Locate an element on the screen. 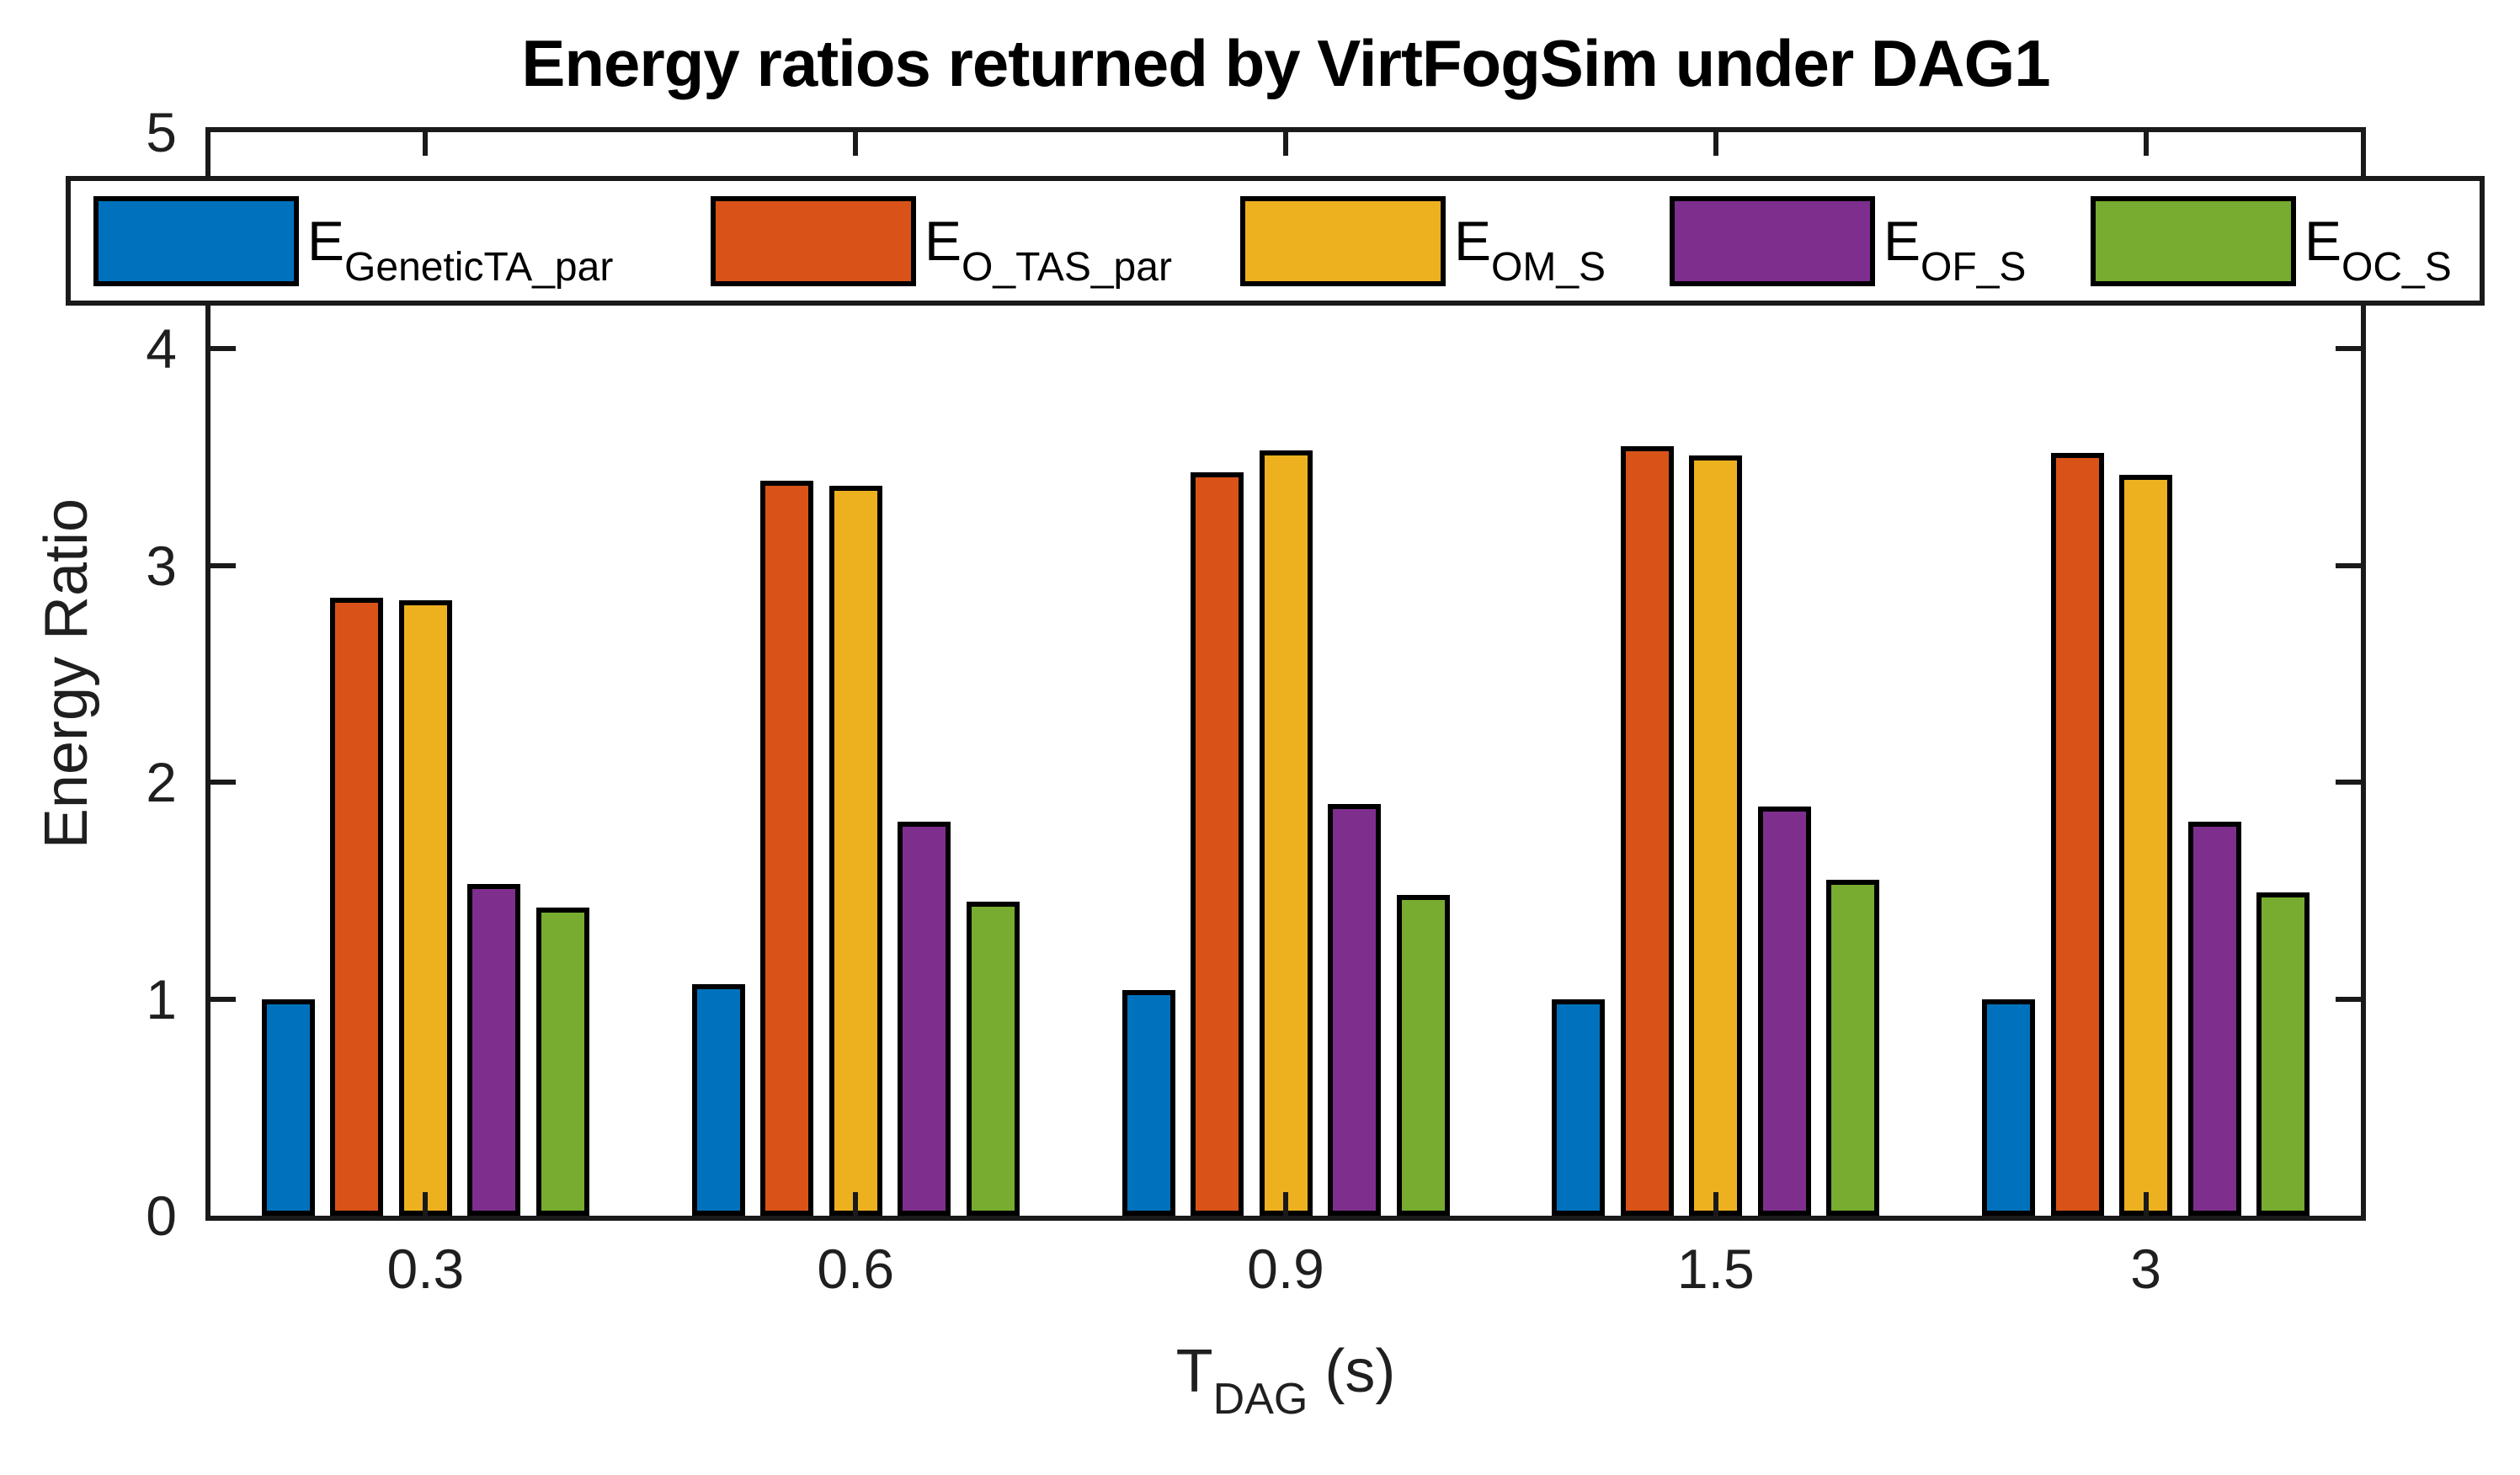 The width and height of the screenshot is (2520, 1475). bar-OC_S-0.3 is located at coordinates (562, 1062).